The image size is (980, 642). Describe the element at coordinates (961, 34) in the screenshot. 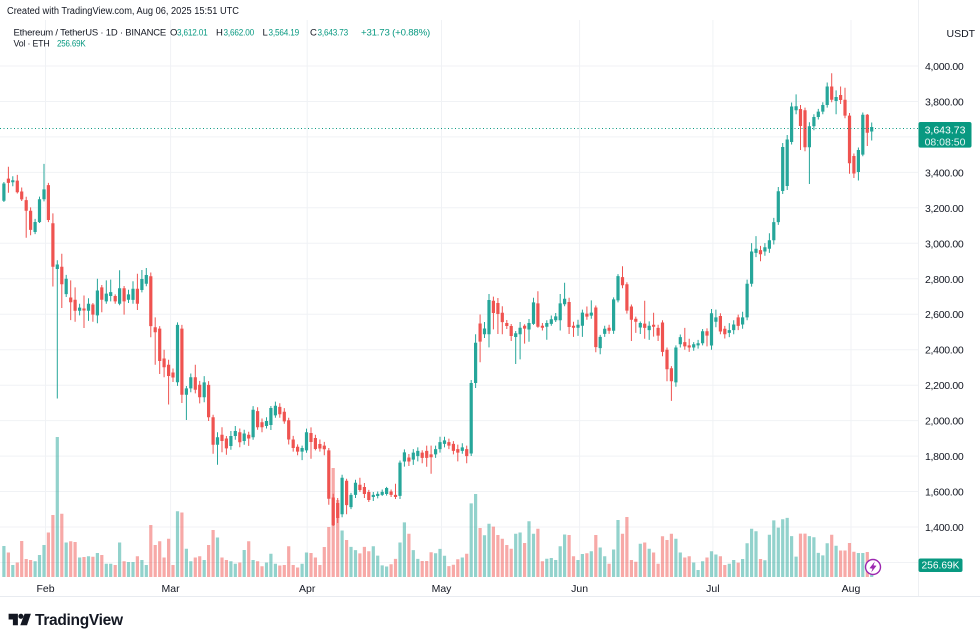

I see `svg-text: USDT` at that location.